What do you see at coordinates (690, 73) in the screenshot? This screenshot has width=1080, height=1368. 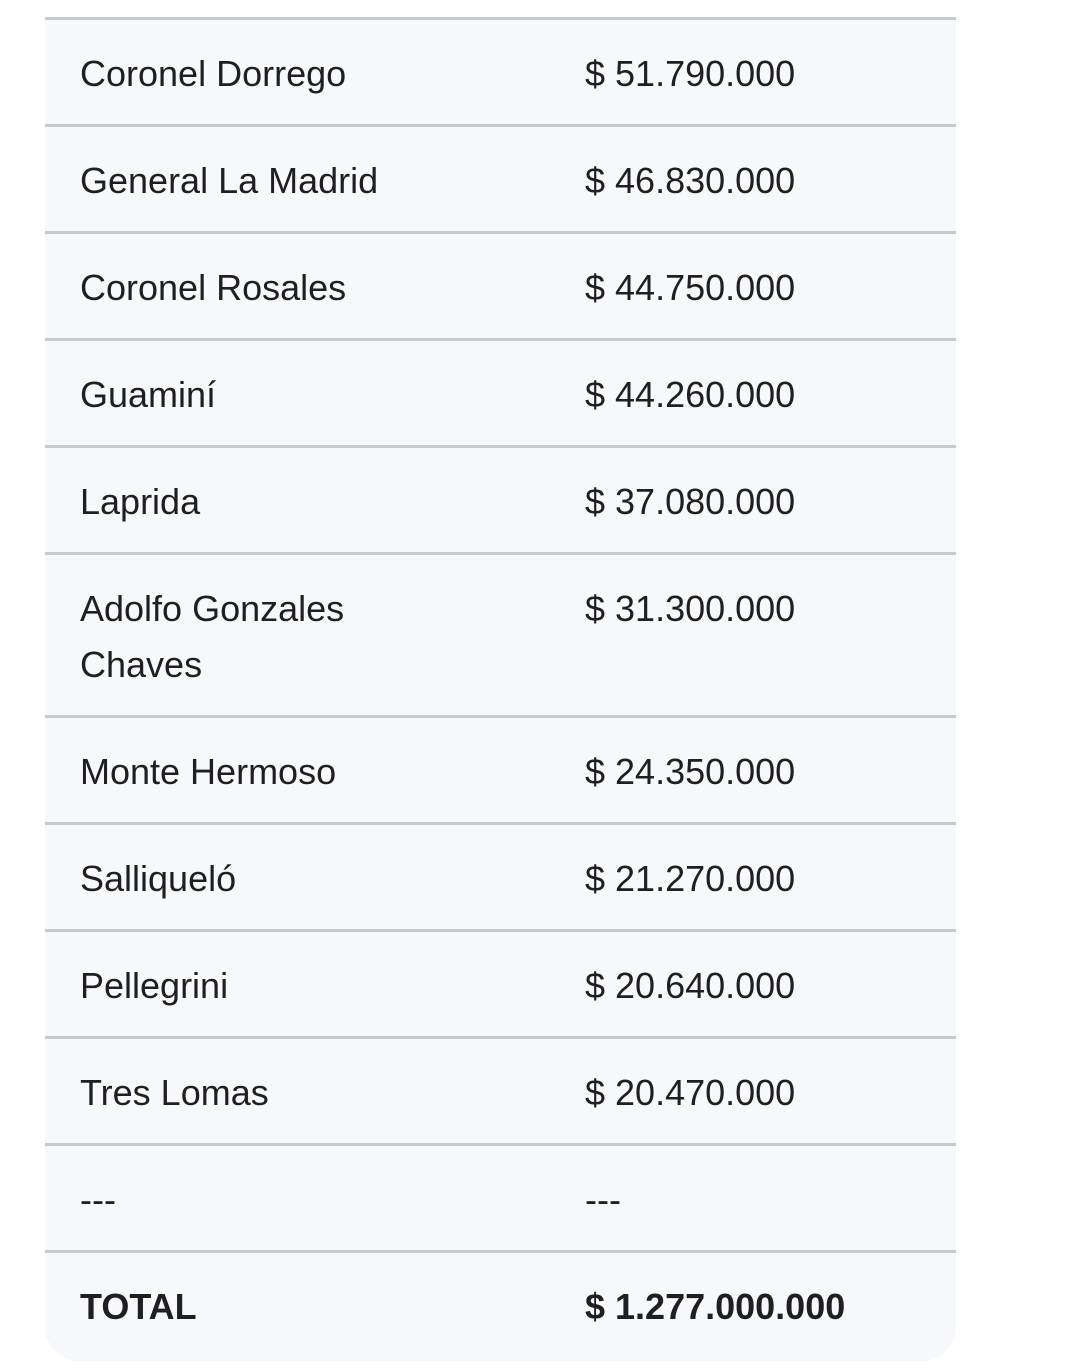 I see `amount-cell: $ 51.790.000` at bounding box center [690, 73].